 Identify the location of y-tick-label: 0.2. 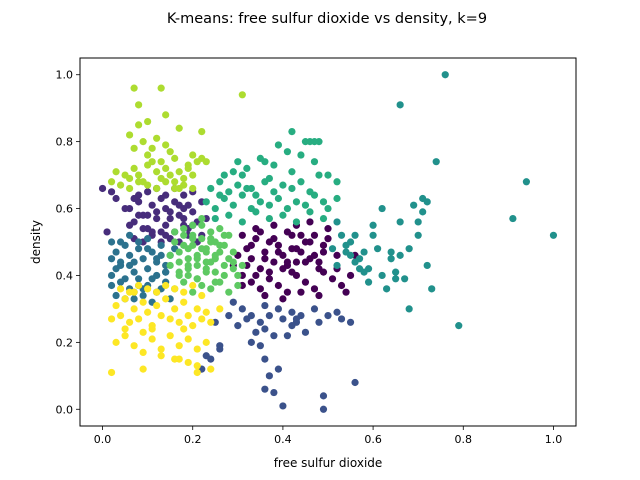
(65, 342).